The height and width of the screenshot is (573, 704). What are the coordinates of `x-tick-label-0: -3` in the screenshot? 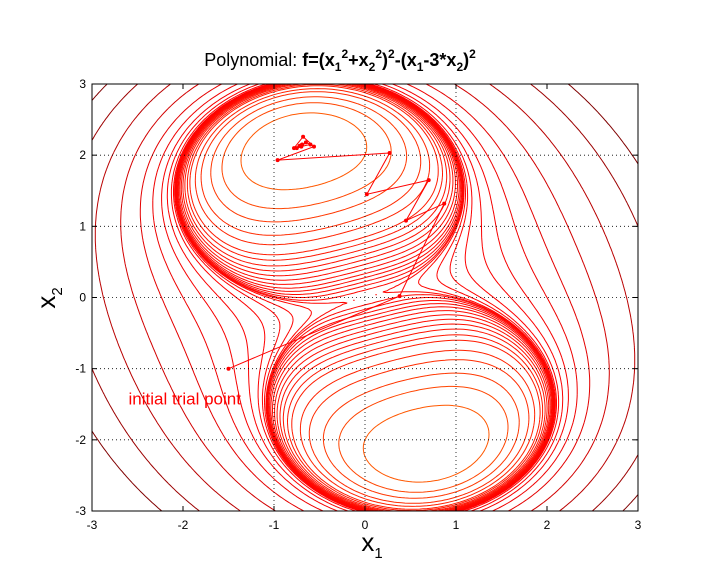 It's located at (92, 525).